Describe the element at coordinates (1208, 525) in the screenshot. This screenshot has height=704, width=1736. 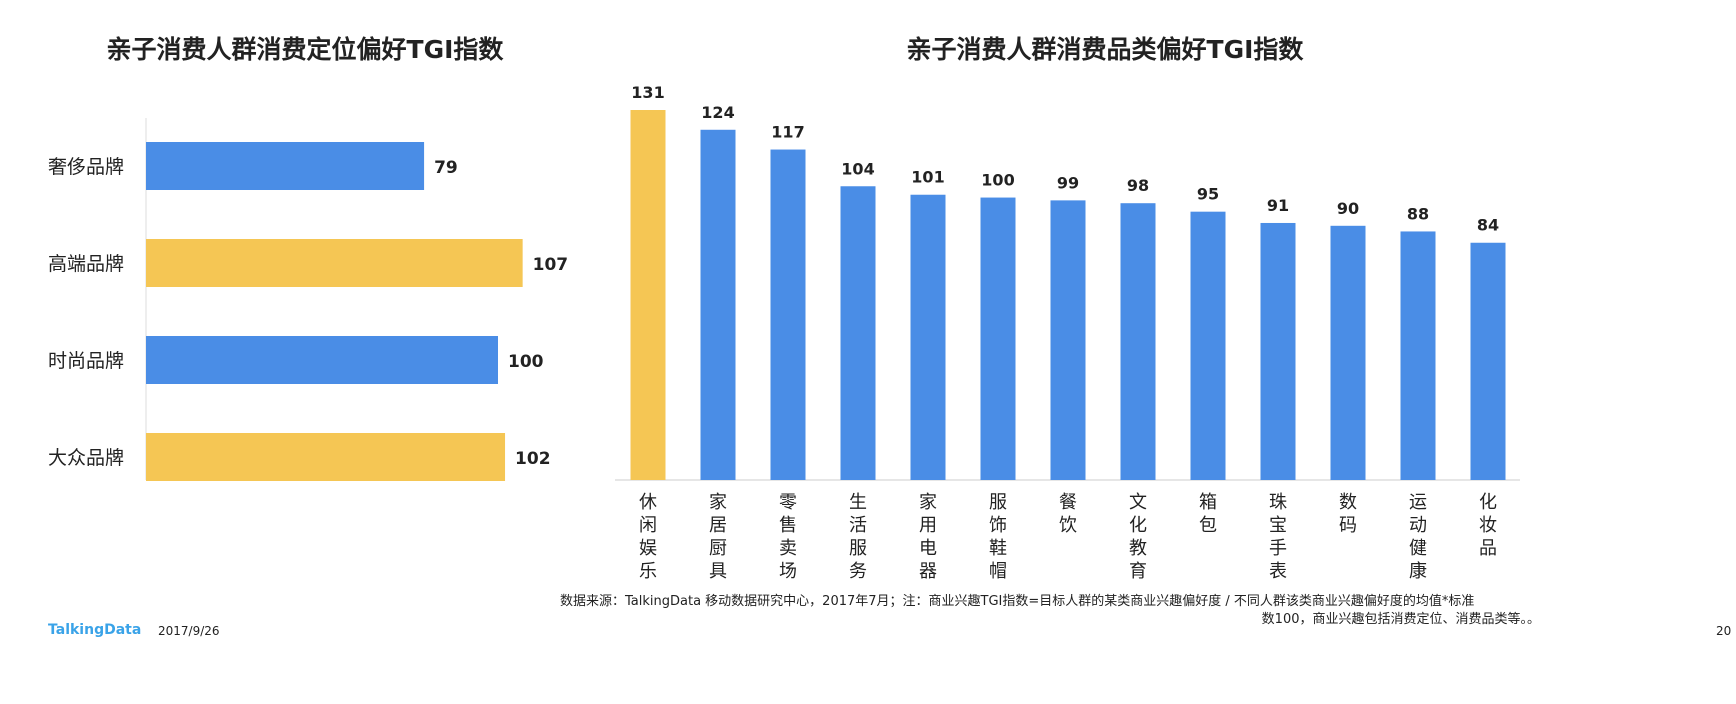
I see `right-category-label: 包` at that location.